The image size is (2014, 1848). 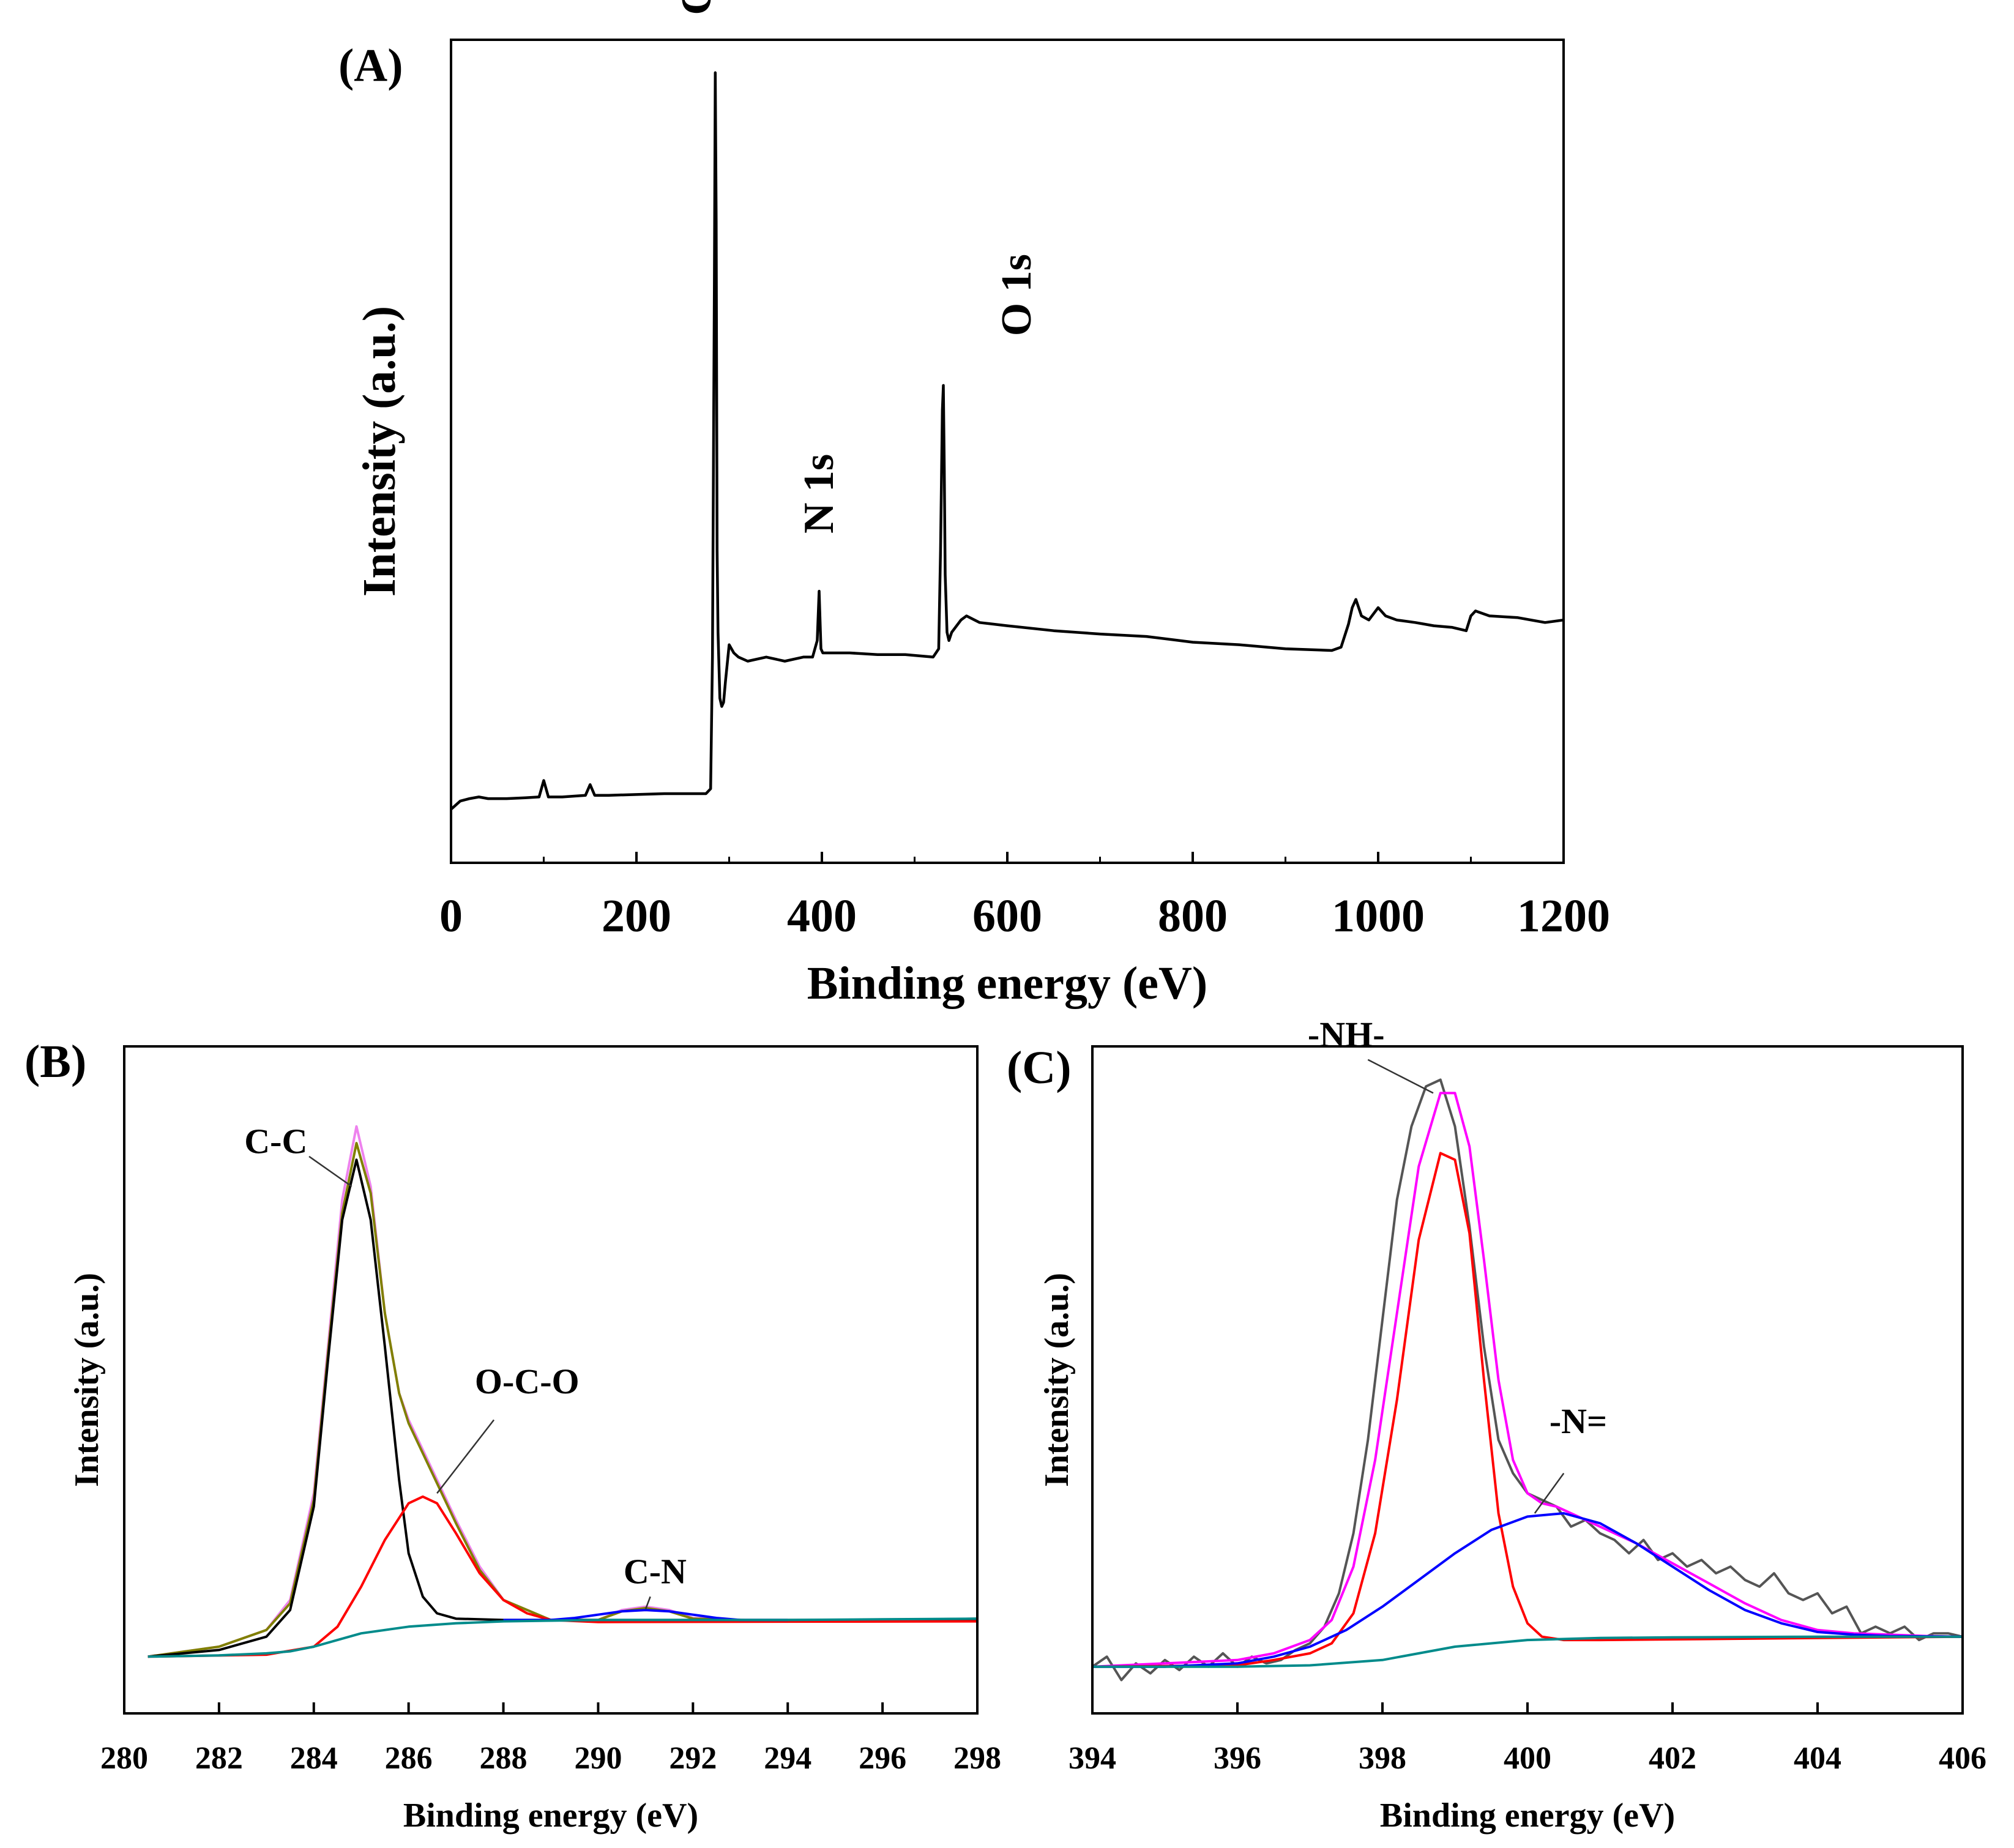 I want to click on x-tick-label: 286, so click(x=409, y=1758).